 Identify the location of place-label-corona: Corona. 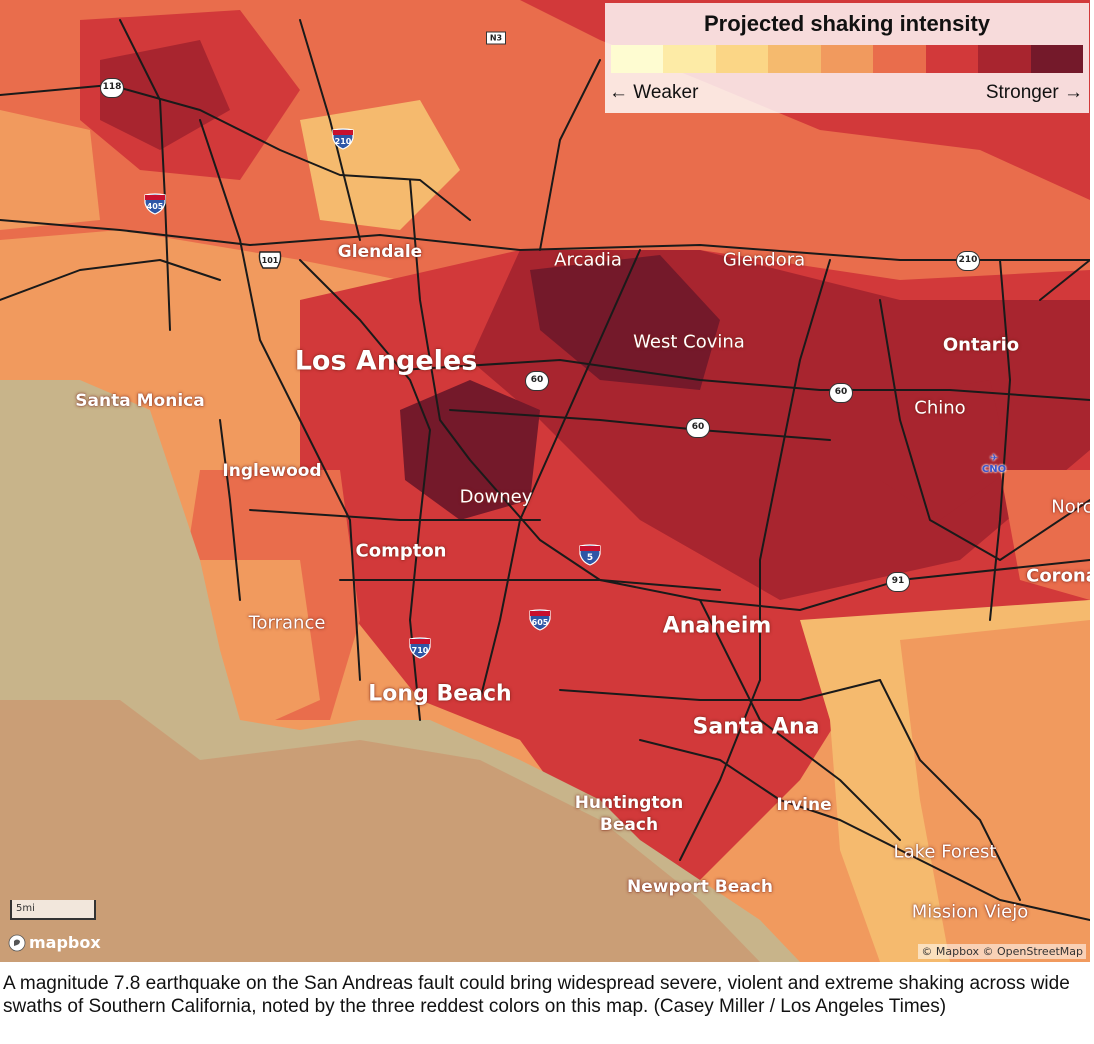
(1058, 576).